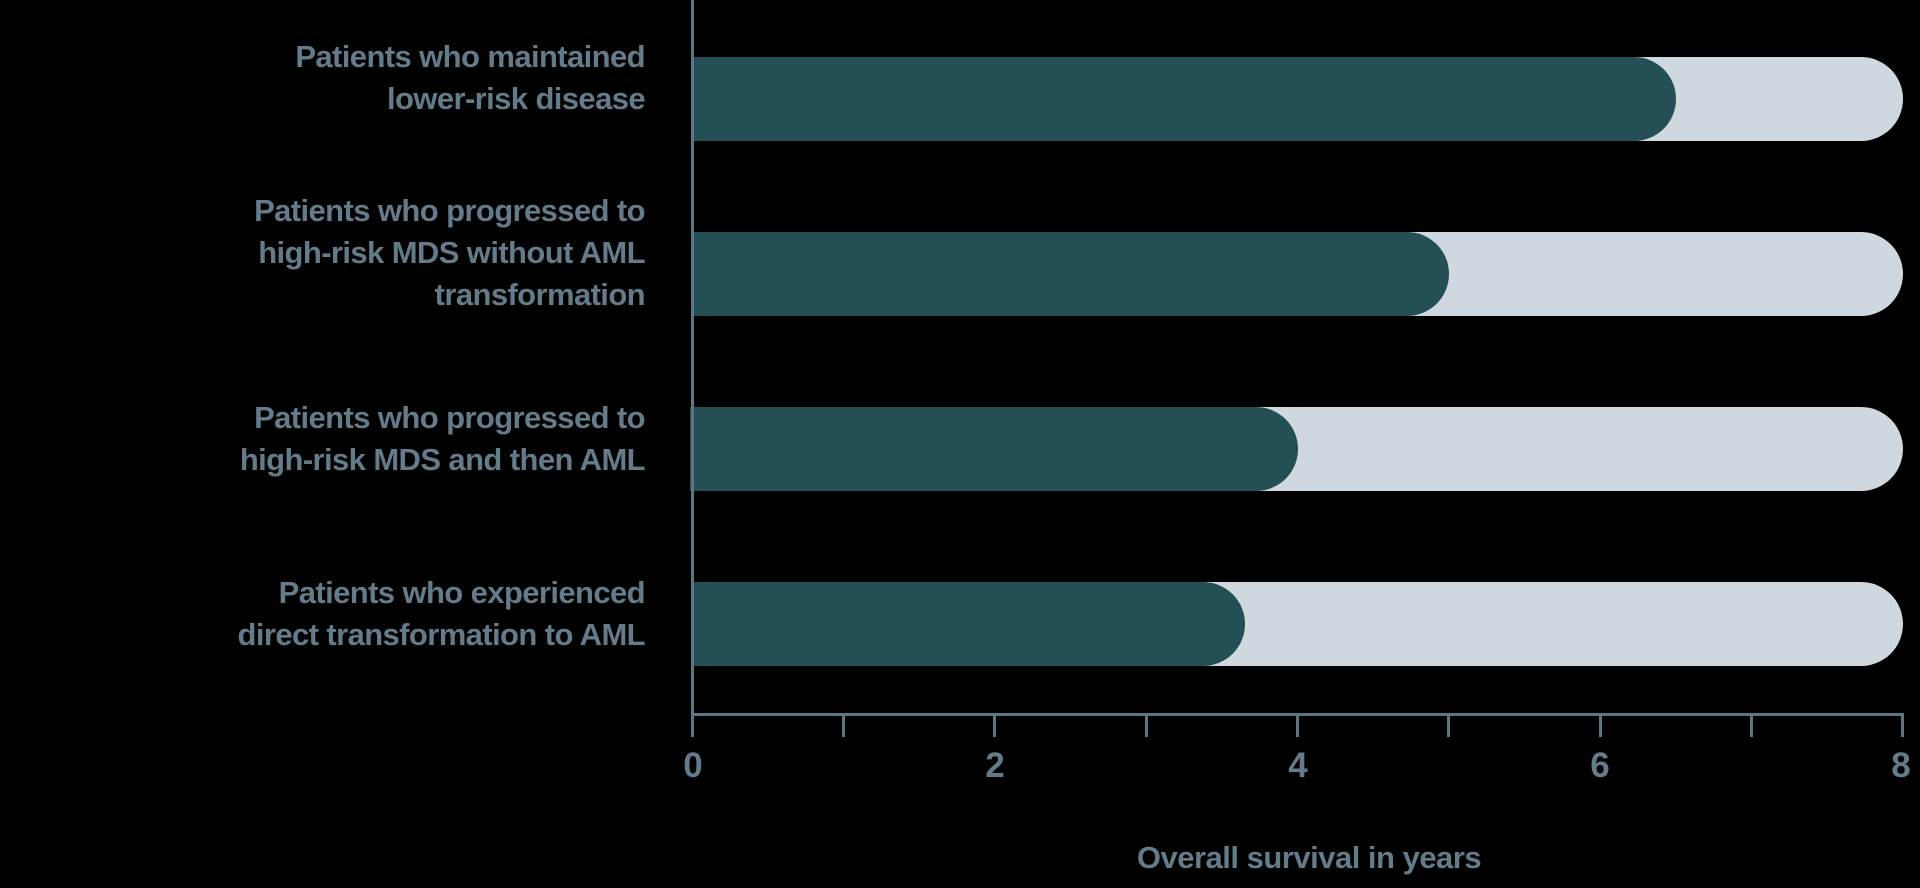  What do you see at coordinates (1070, 274) in the screenshot?
I see `bar-high-risk-no-aml` at bounding box center [1070, 274].